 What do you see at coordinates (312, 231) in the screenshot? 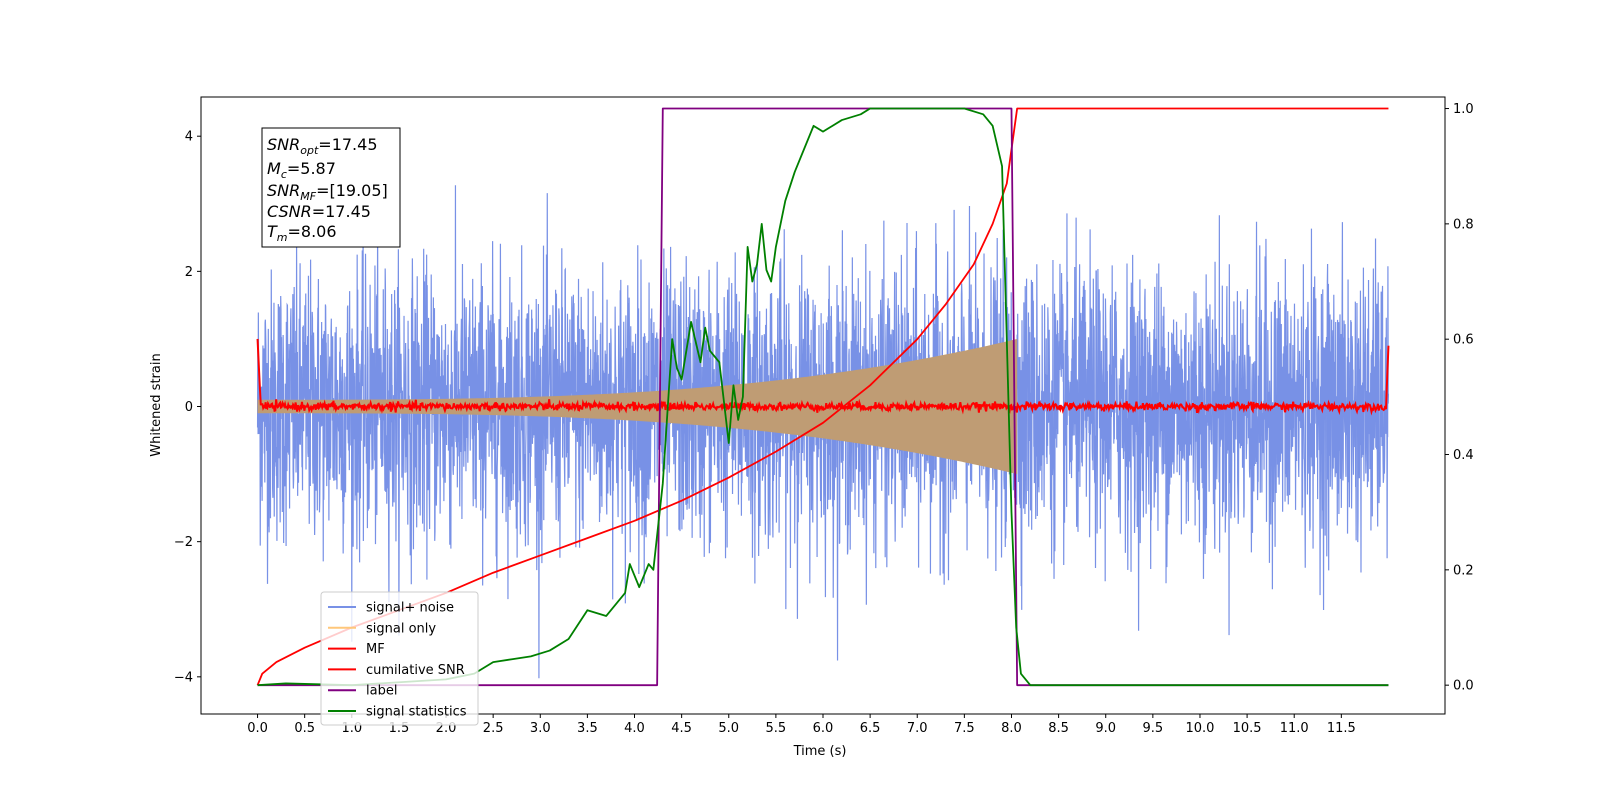
I see `info-tm-value: =8.06` at bounding box center [312, 231].